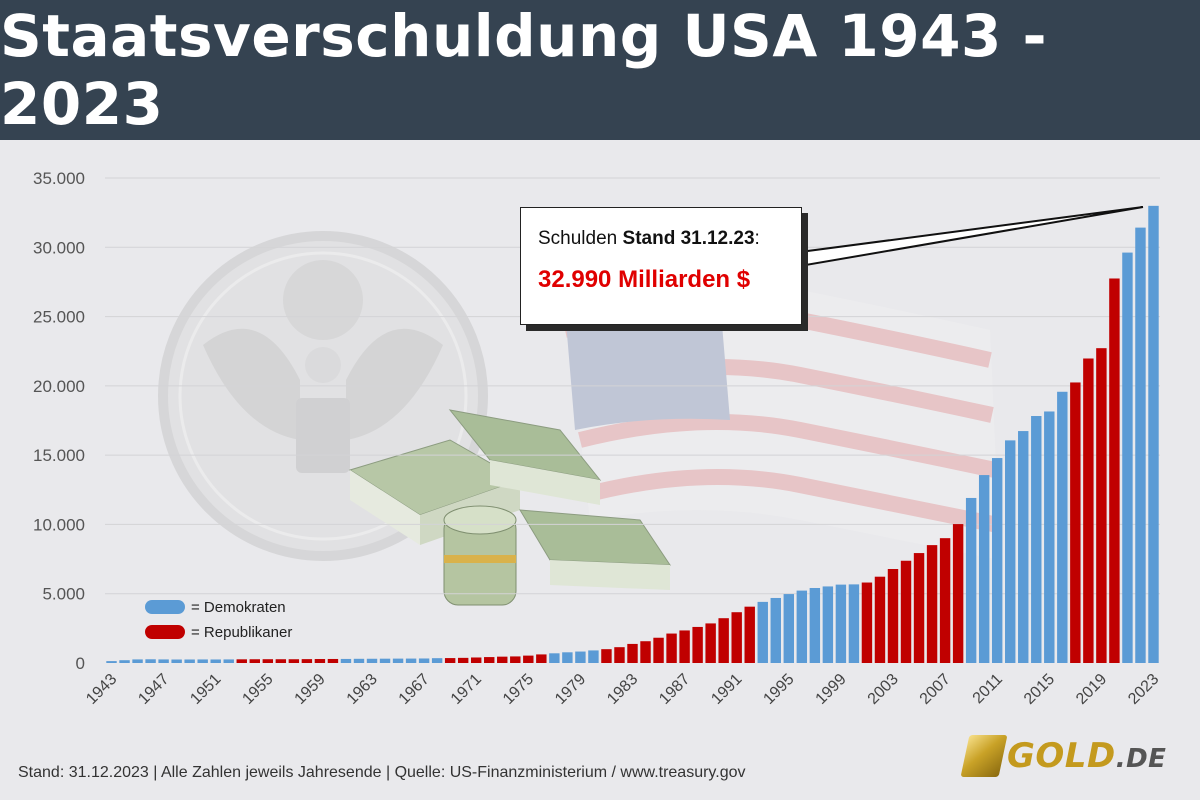  Describe the element at coordinates (674, 689) in the screenshot. I see `x-tick-label: 1987` at that location.